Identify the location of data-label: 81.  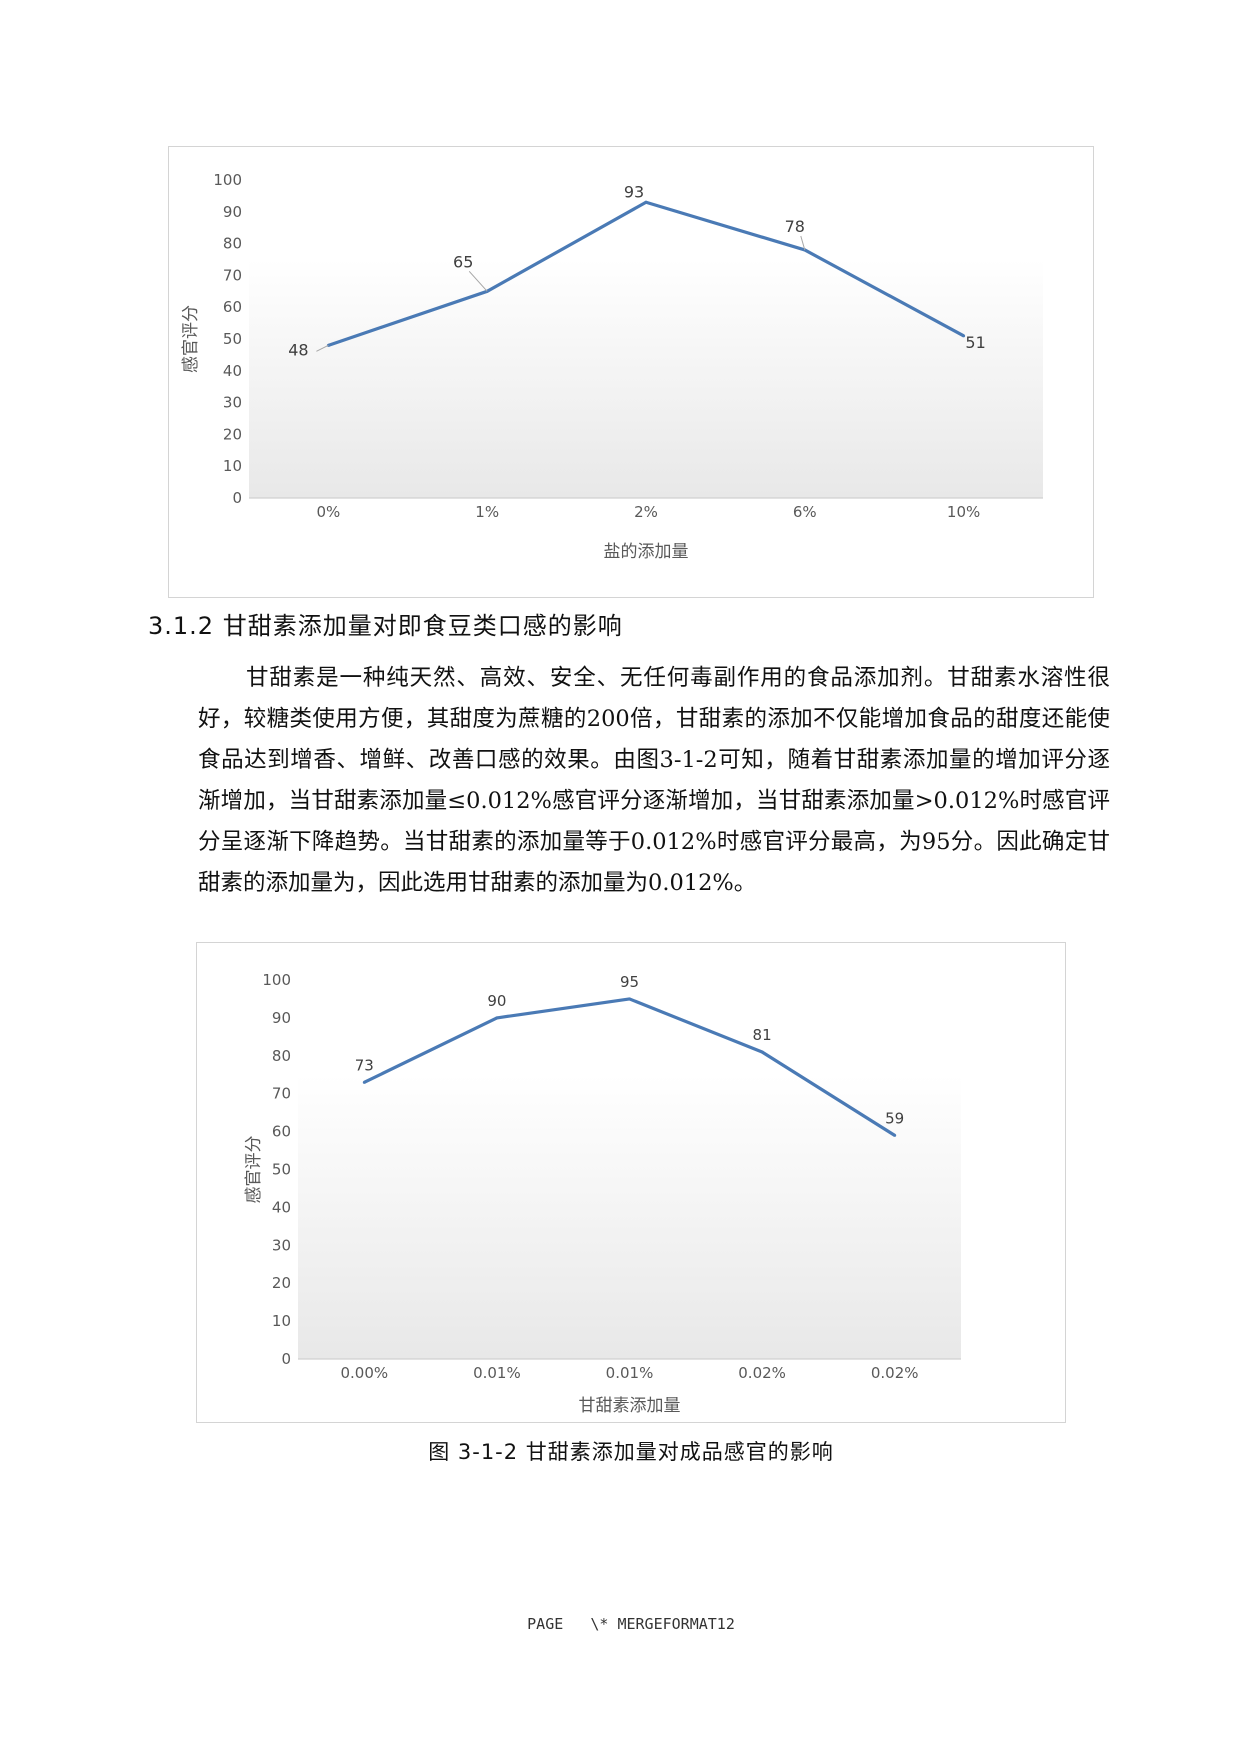
(762, 1035).